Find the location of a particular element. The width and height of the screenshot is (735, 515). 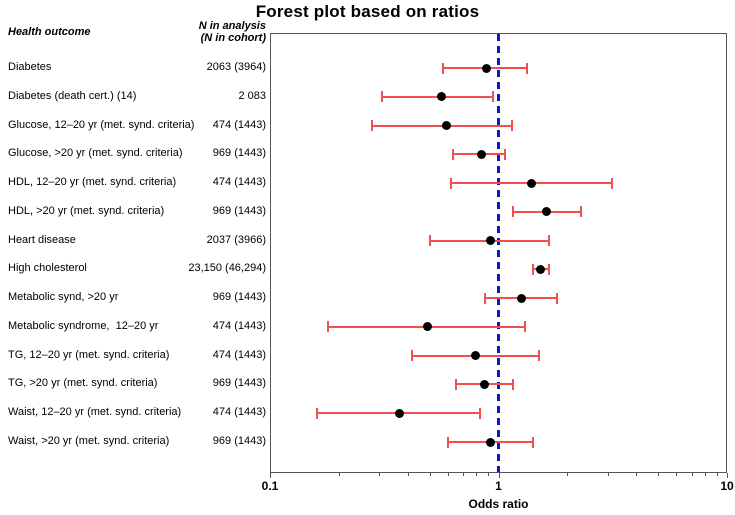

row-label: Diabetes is located at coordinates (30, 67).